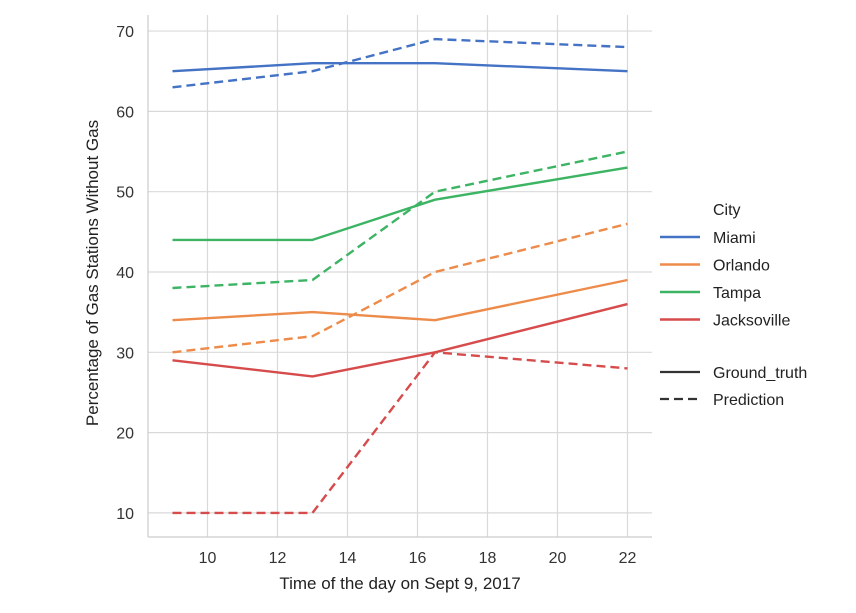  I want to click on miami-prediction-line, so click(400, 63).